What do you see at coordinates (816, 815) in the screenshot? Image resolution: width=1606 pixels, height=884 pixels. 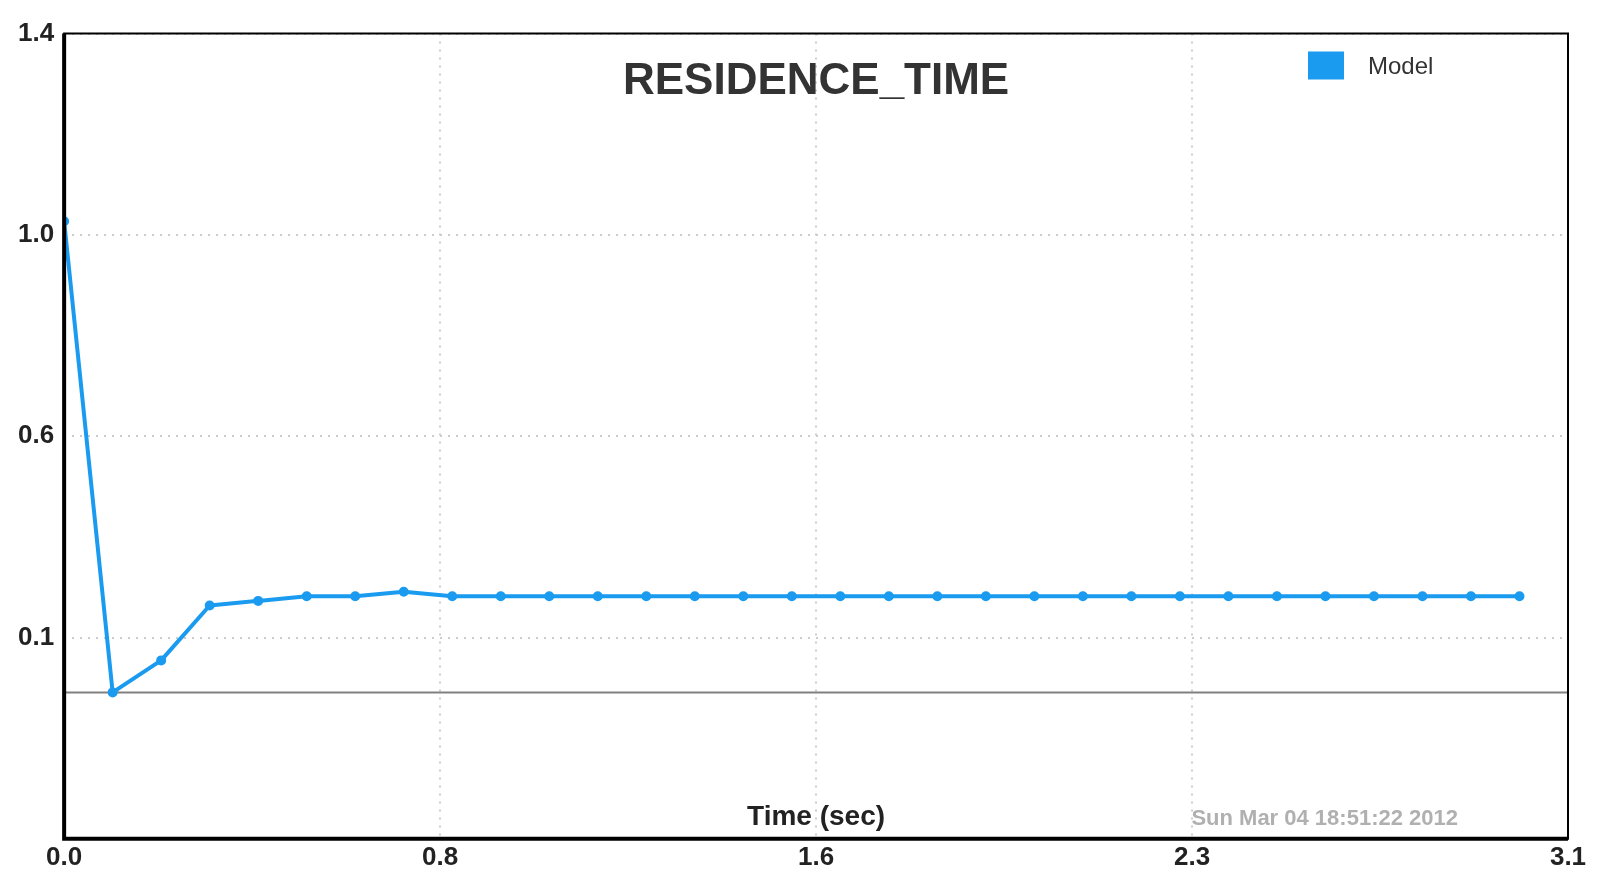 I see `x-axis-title: Time (sec)` at bounding box center [816, 815].